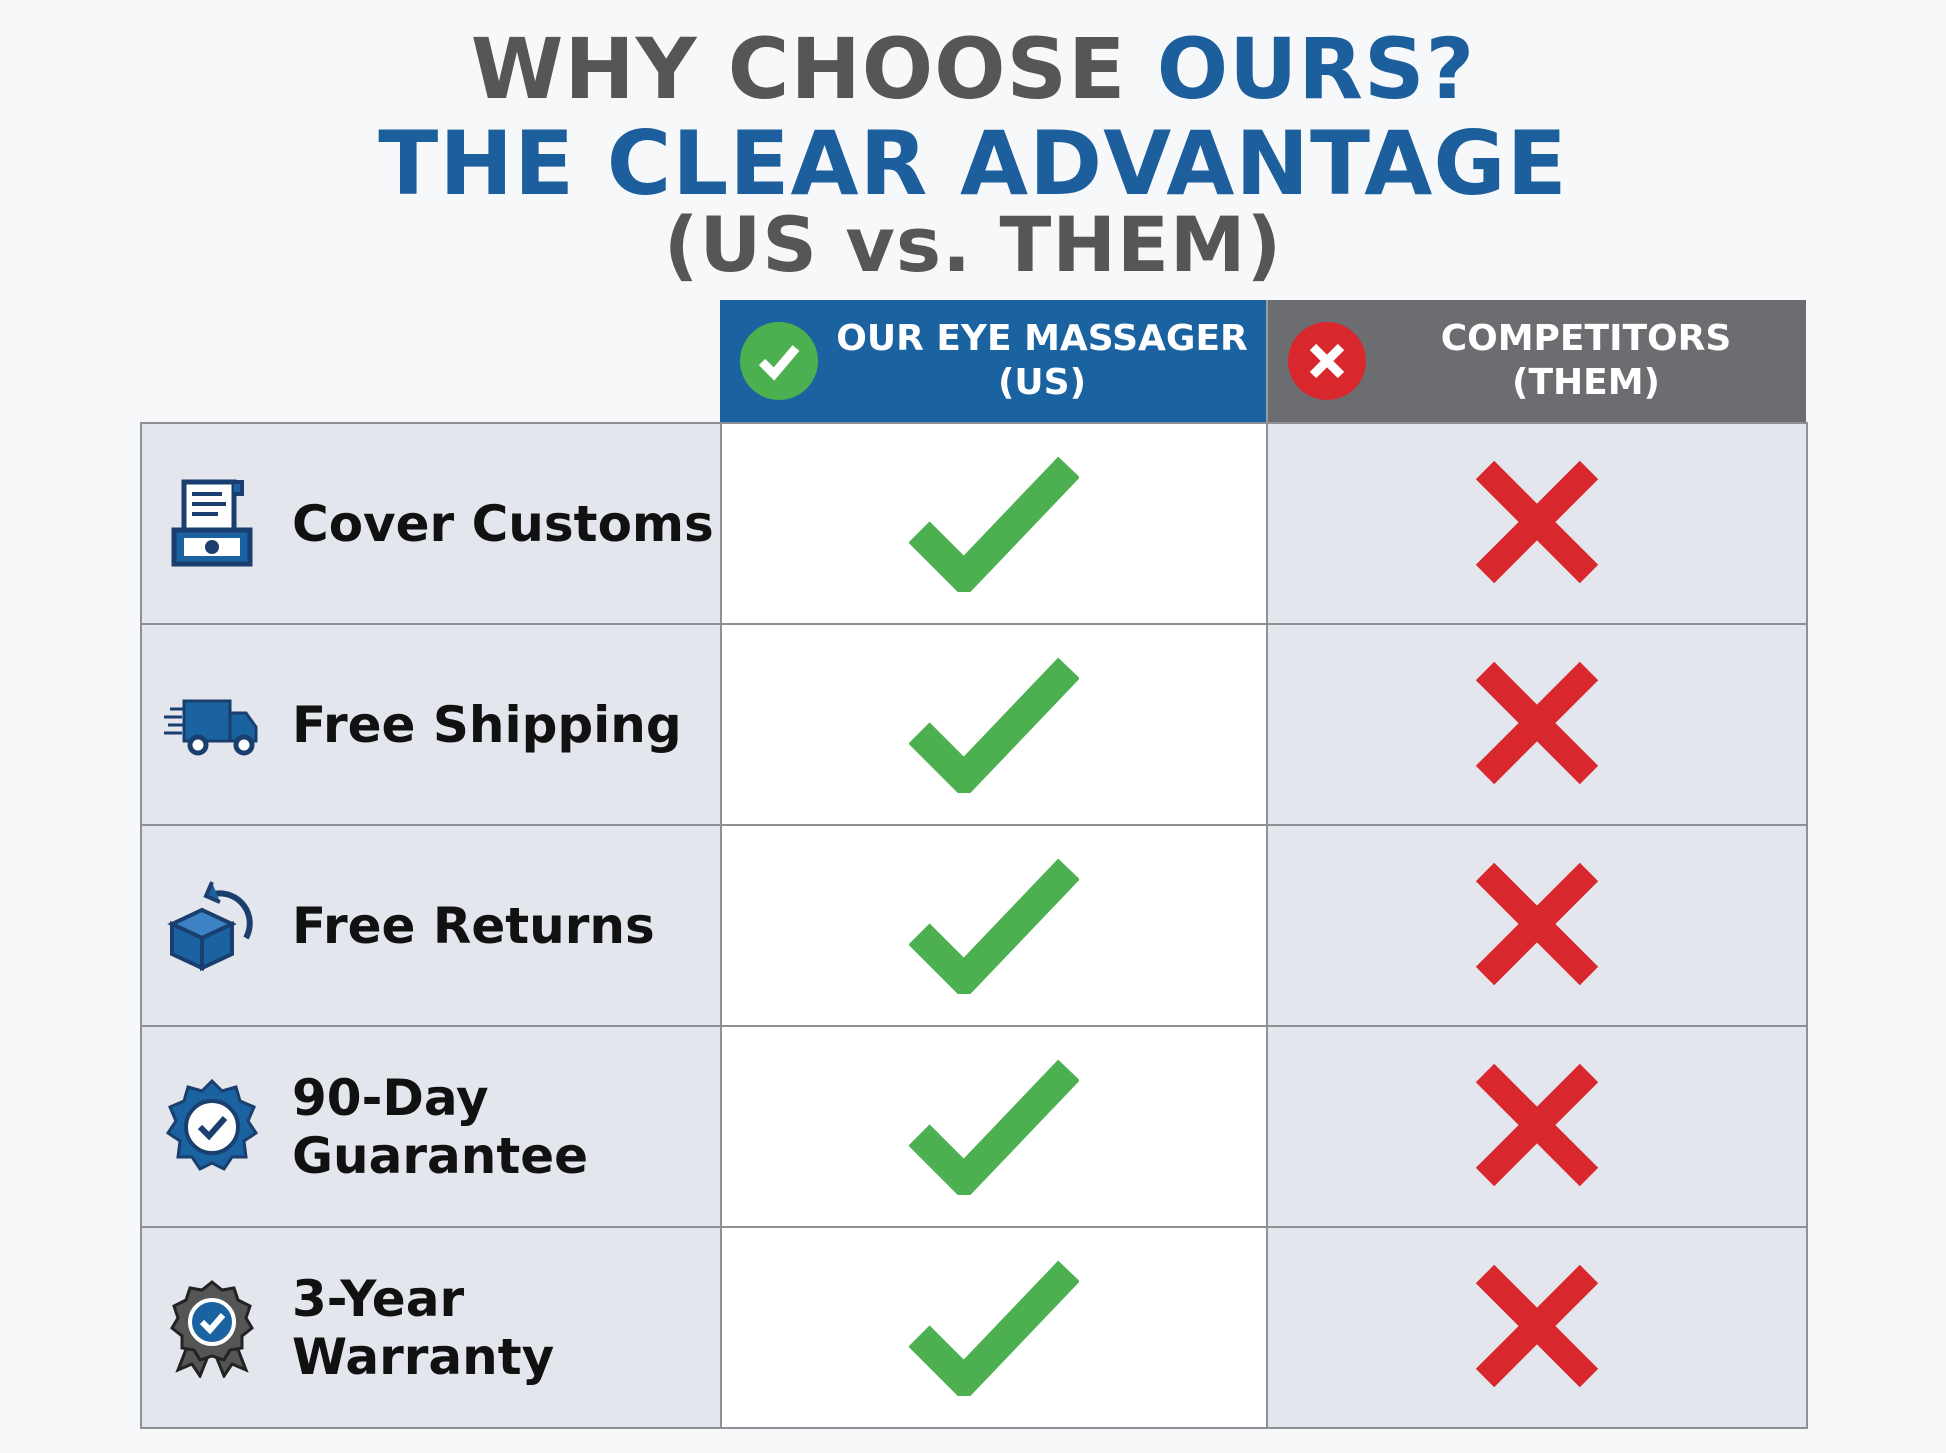 Image resolution: width=1946 pixels, height=1453 pixels. What do you see at coordinates (973, 244) in the screenshot?
I see `title-line-3: (US vs. THEM)` at bounding box center [973, 244].